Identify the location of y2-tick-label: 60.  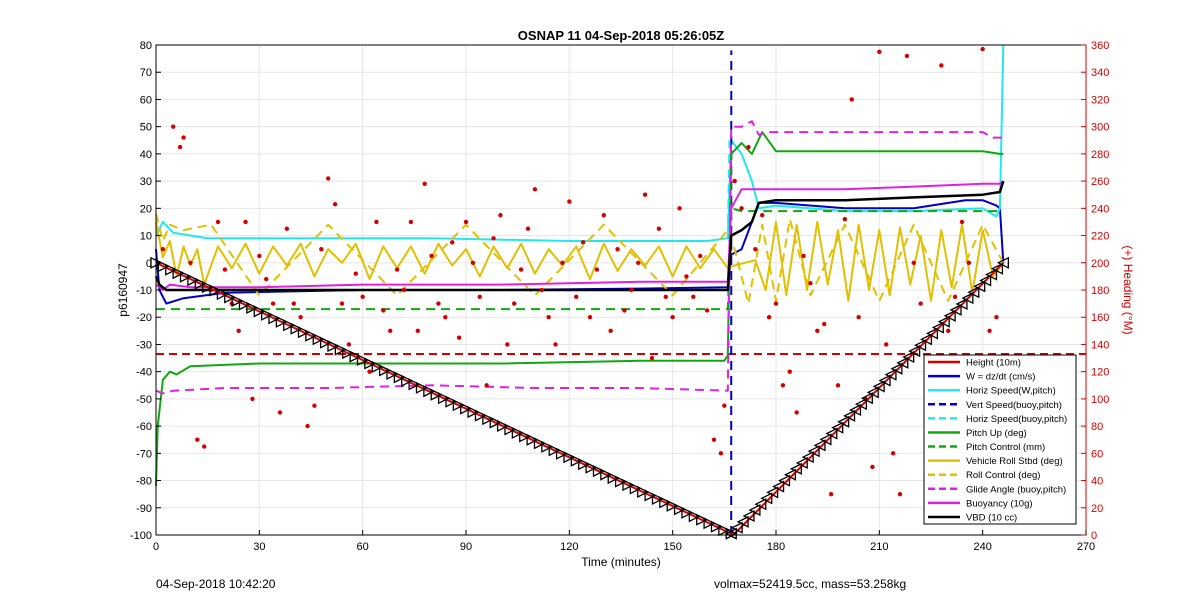
(1097, 454).